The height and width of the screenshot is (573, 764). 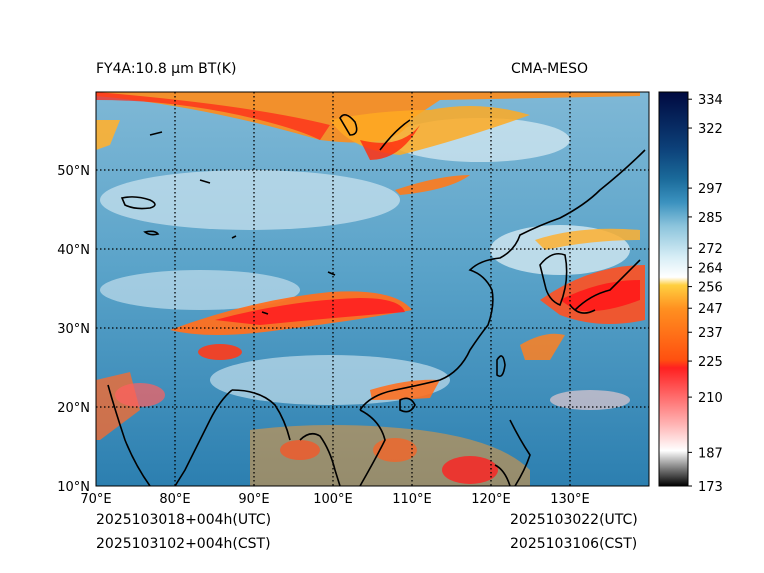 What do you see at coordinates (184, 520) in the screenshot?
I see `forecast-time-utc: 2025103018+004h(UTC)` at bounding box center [184, 520].